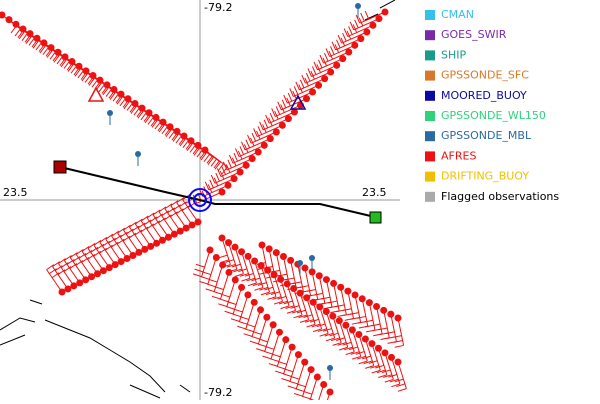 The width and height of the screenshot is (600, 404). I want to click on bottom-lon-label: -79.2, so click(218, 392).